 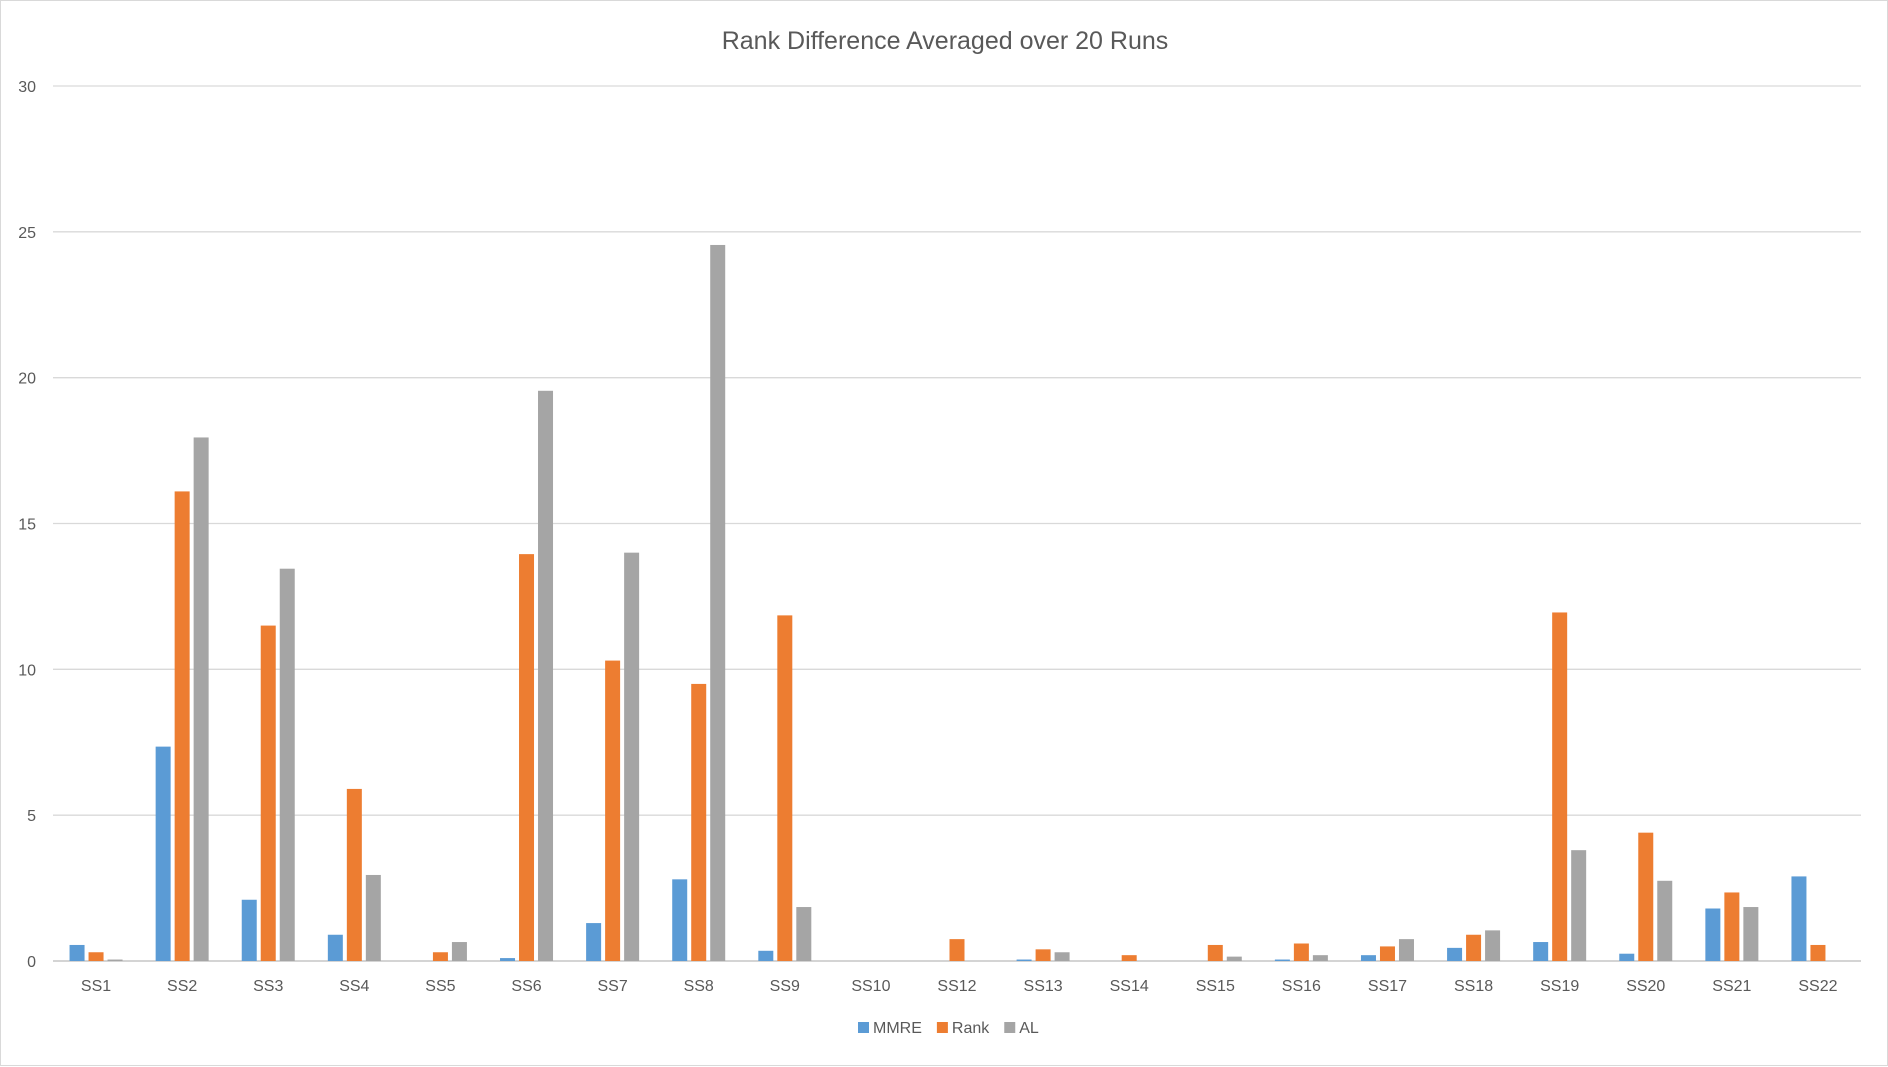 What do you see at coordinates (31, 816) in the screenshot?
I see `y-tick-label: 5` at bounding box center [31, 816].